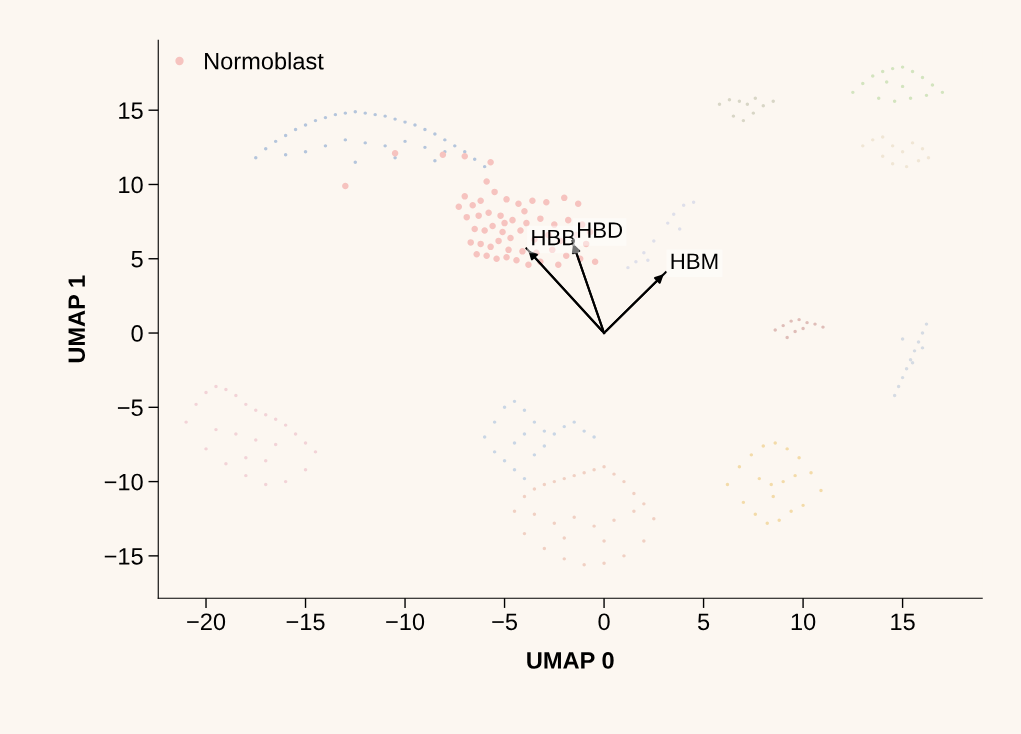 Image resolution: width=1021 pixels, height=734 pixels. I want to click on x-tick-label: 15, so click(903, 622).